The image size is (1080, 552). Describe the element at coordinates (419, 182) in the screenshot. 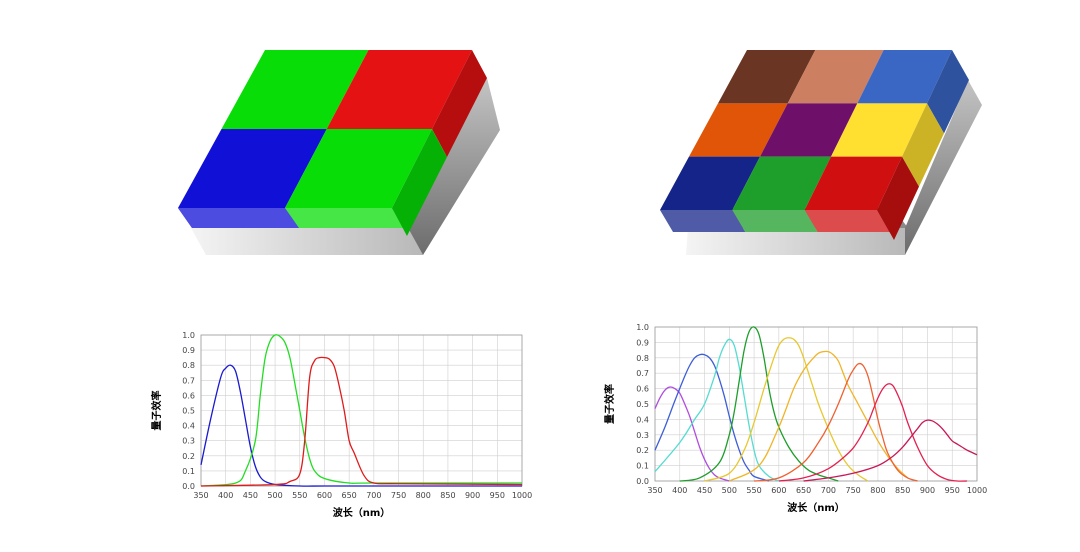

I see `sensor-left-cell-side-green` at that location.